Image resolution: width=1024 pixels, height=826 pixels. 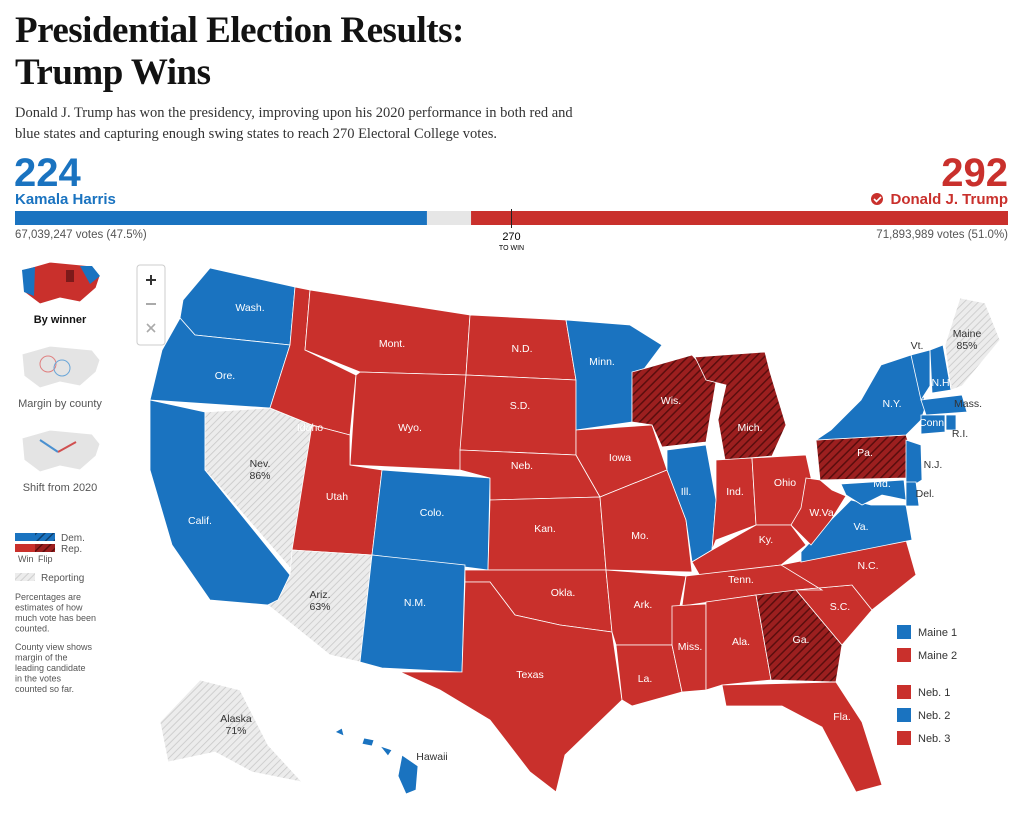 I want to click on legend-reporting-label: Reporting, so click(x=62, y=578).